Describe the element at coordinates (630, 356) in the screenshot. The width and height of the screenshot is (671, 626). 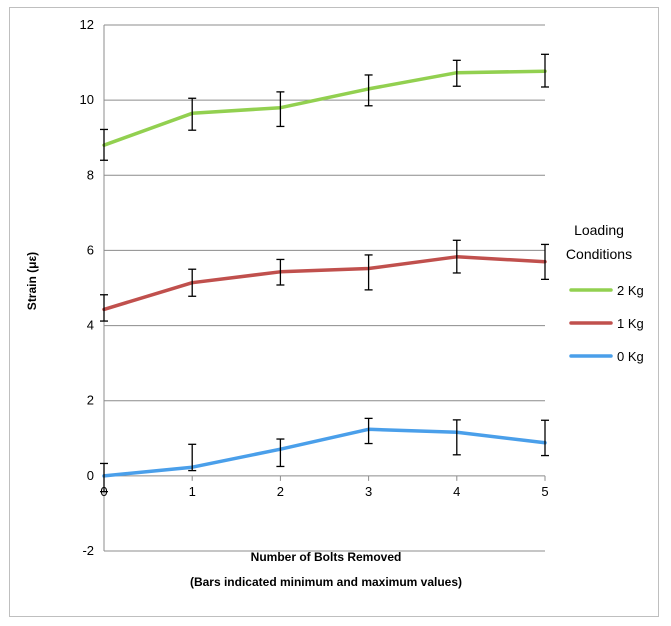
I see `legend-label-2: 0 Kg` at that location.